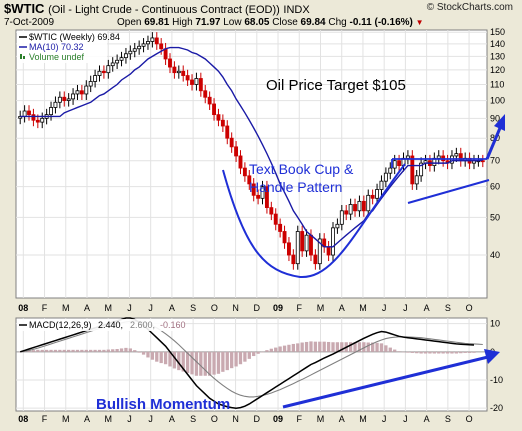 The height and width of the screenshot is (431, 522). Describe the element at coordinates (496, 408) in the screenshot. I see `macd-y-tick: -20` at that location.